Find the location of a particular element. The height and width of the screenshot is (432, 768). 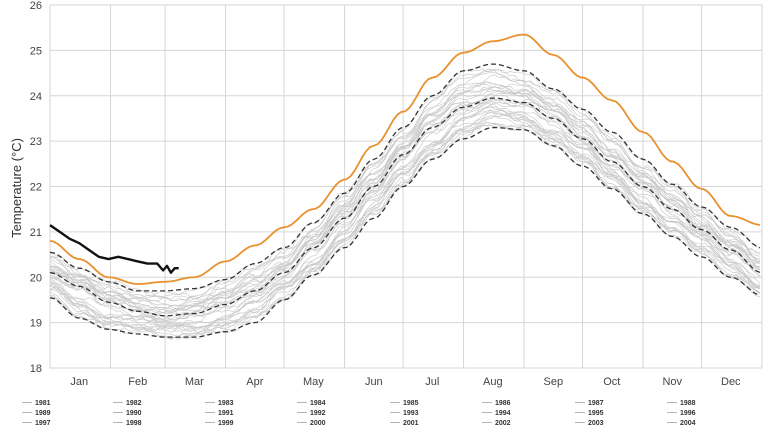

legend-label: 1995 is located at coordinates (596, 413).